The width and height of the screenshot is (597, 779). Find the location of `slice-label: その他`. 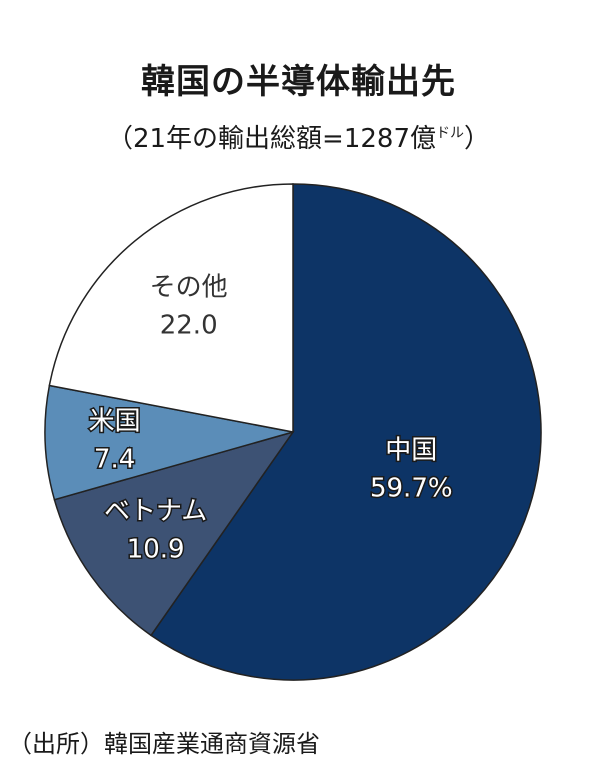

slice-label: その他 is located at coordinates (189, 287).